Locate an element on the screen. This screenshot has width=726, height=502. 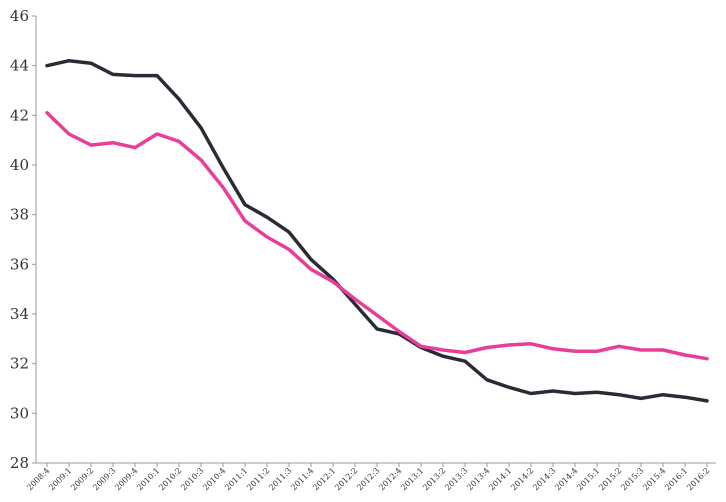
x-tick-label: 2014:2 is located at coordinates (522, 479).